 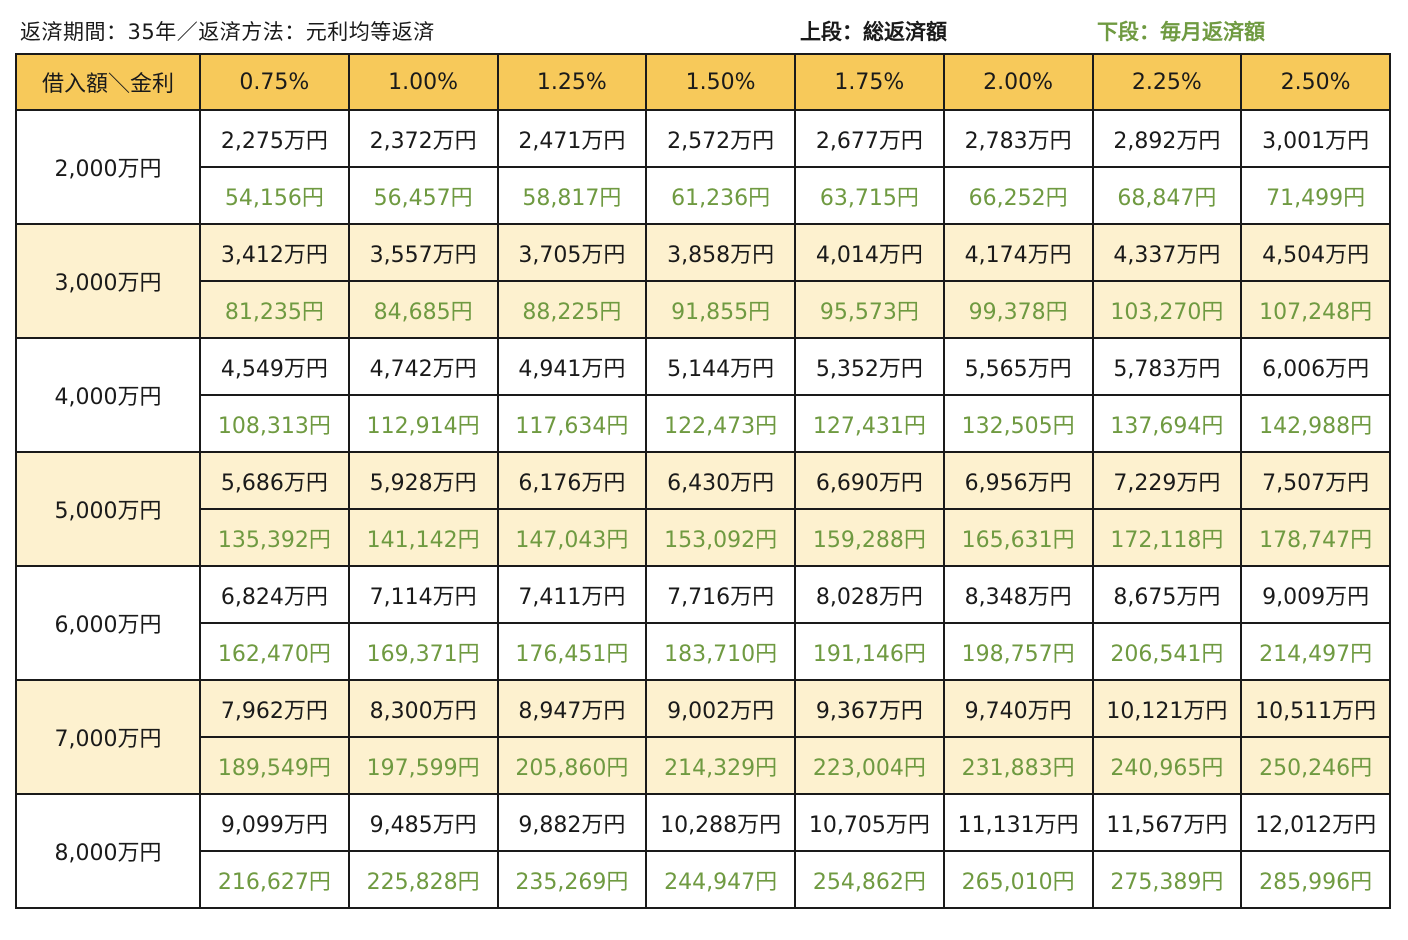 I want to click on legend-lower-label: 下段：毎月返済額, so click(x=1181, y=32).